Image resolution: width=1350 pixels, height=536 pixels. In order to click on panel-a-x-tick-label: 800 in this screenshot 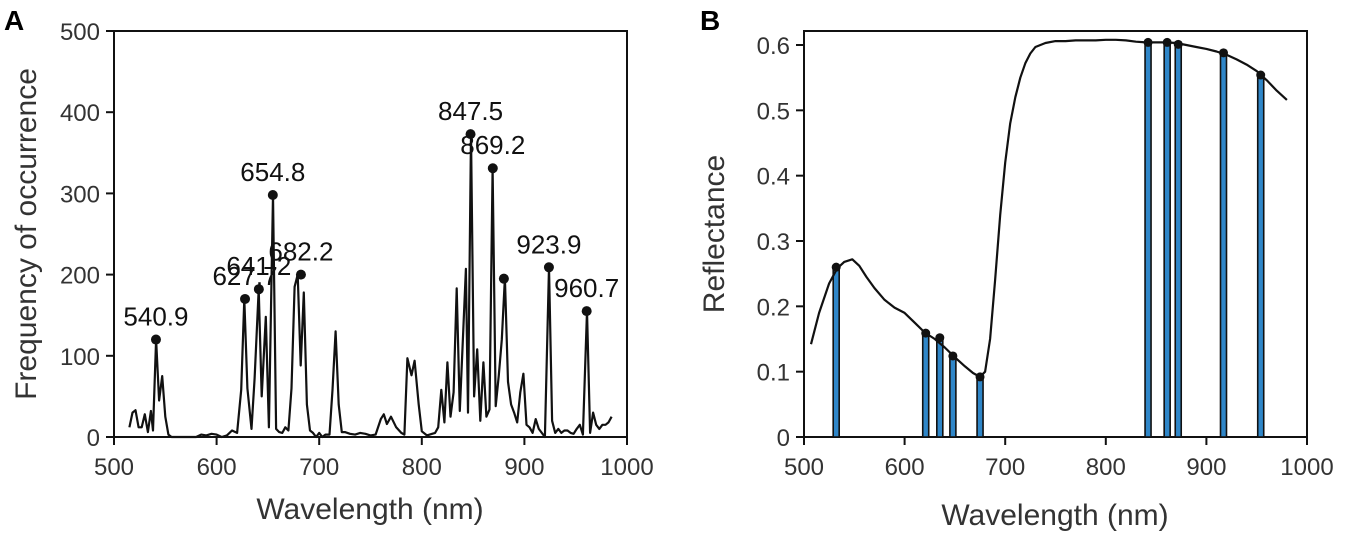, I will do `click(422, 467)`.